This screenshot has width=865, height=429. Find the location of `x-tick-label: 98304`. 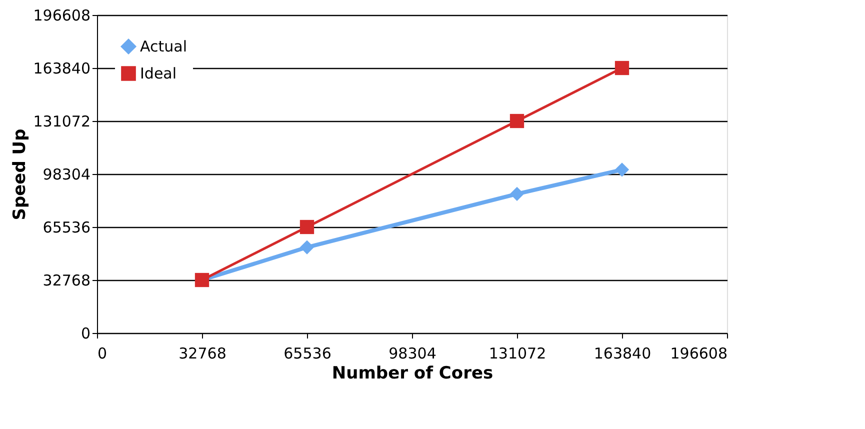

x-tick-label: 98304 is located at coordinates (412, 353).